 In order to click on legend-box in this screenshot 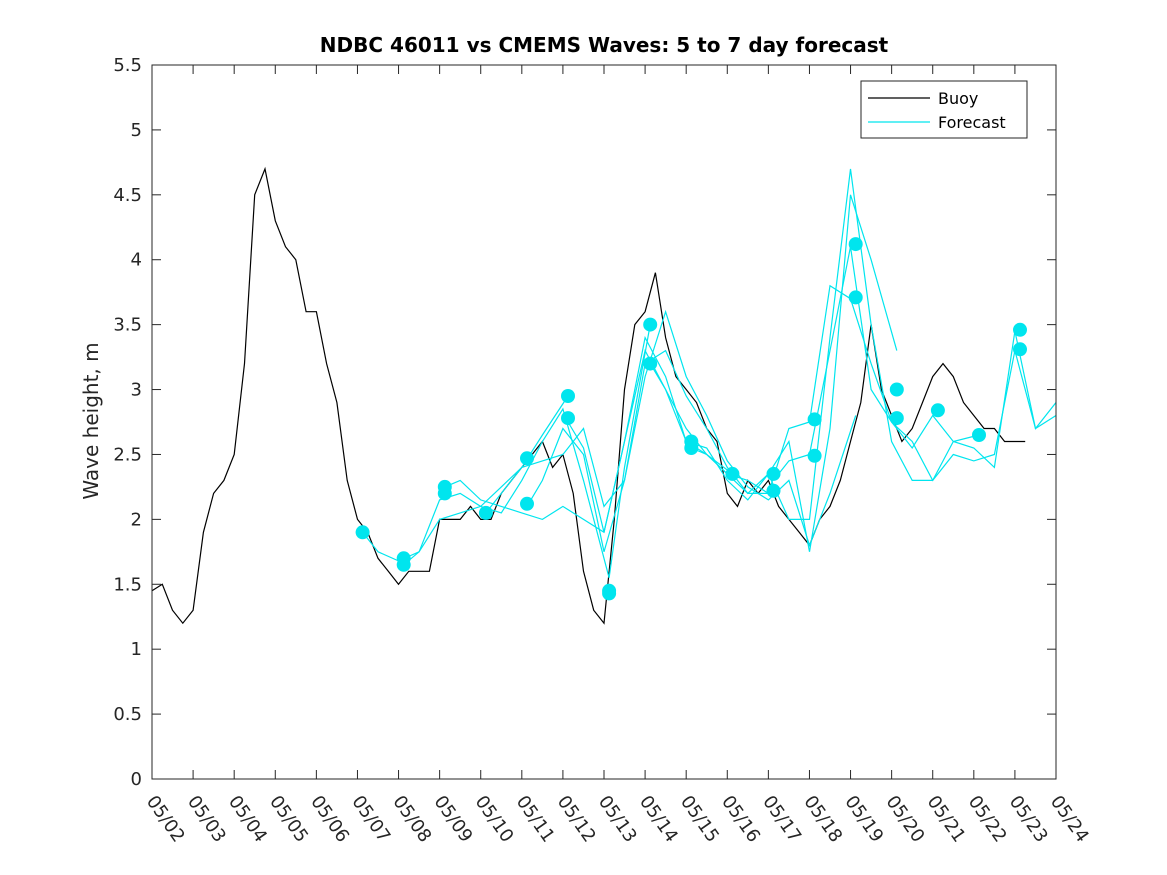, I will do `click(944, 109)`.